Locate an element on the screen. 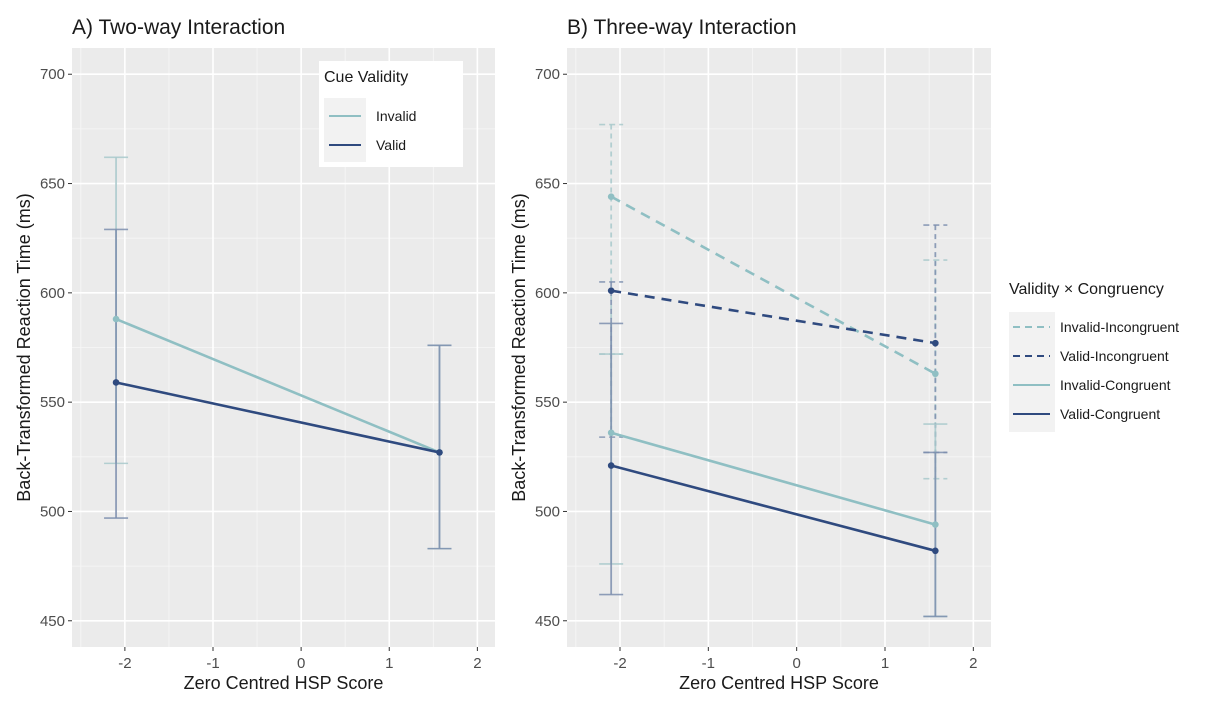  legend-label: Invalid-Congruent is located at coordinates (1115, 385).